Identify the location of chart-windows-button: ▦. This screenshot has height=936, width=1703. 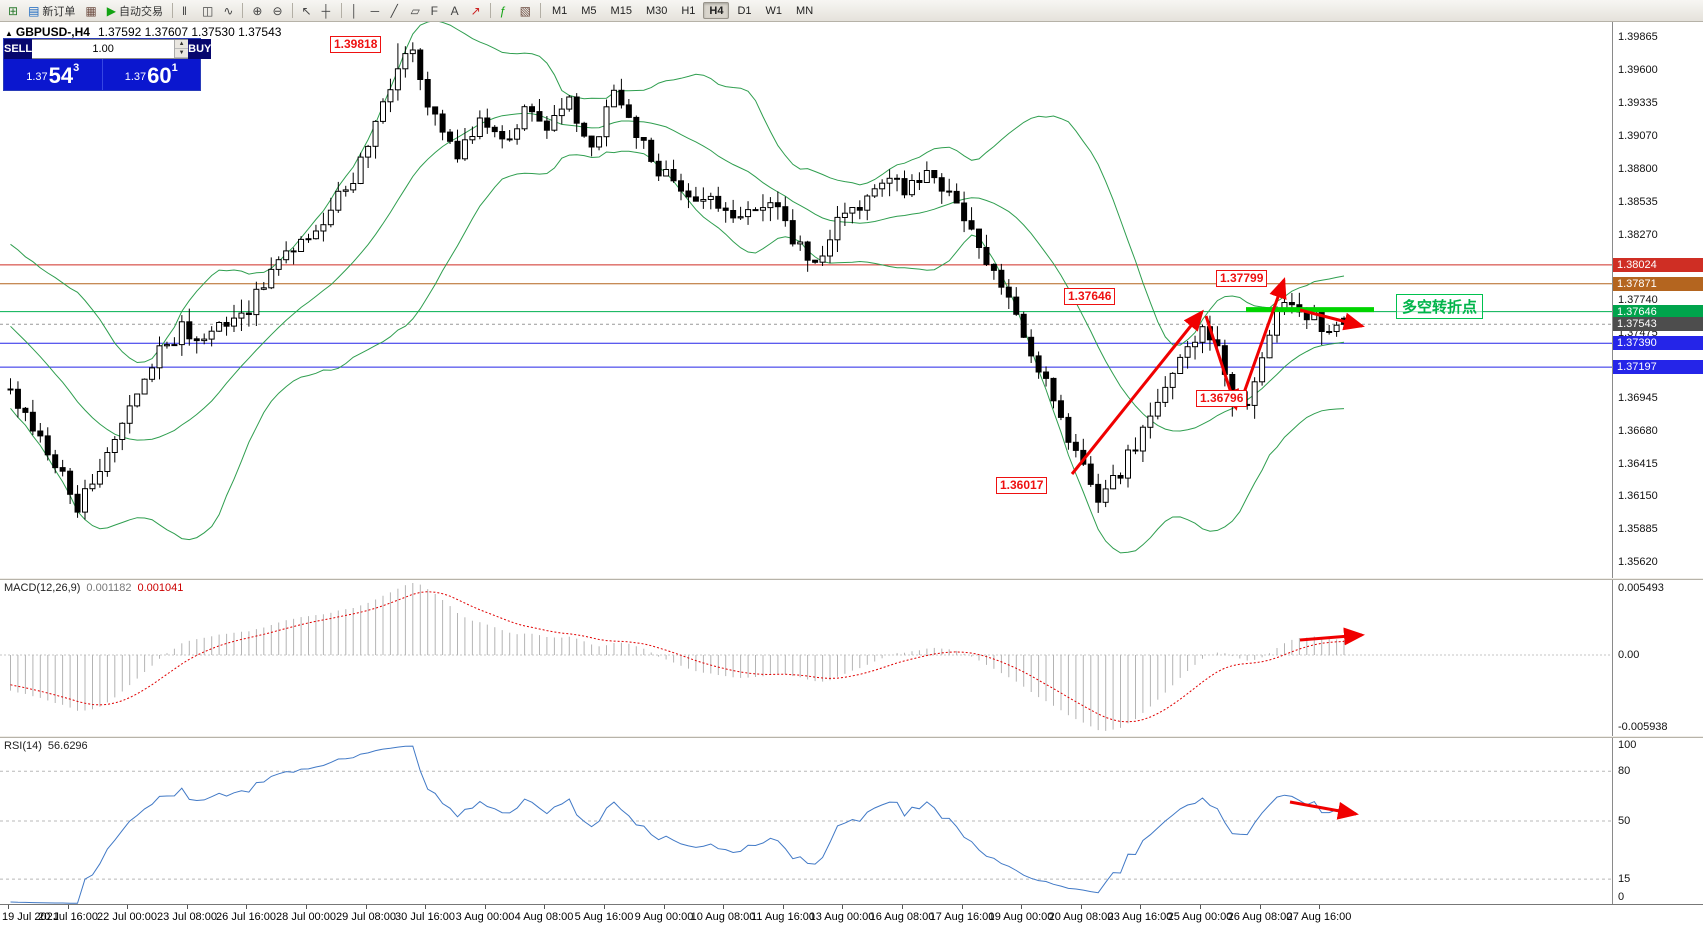
(90, 11).